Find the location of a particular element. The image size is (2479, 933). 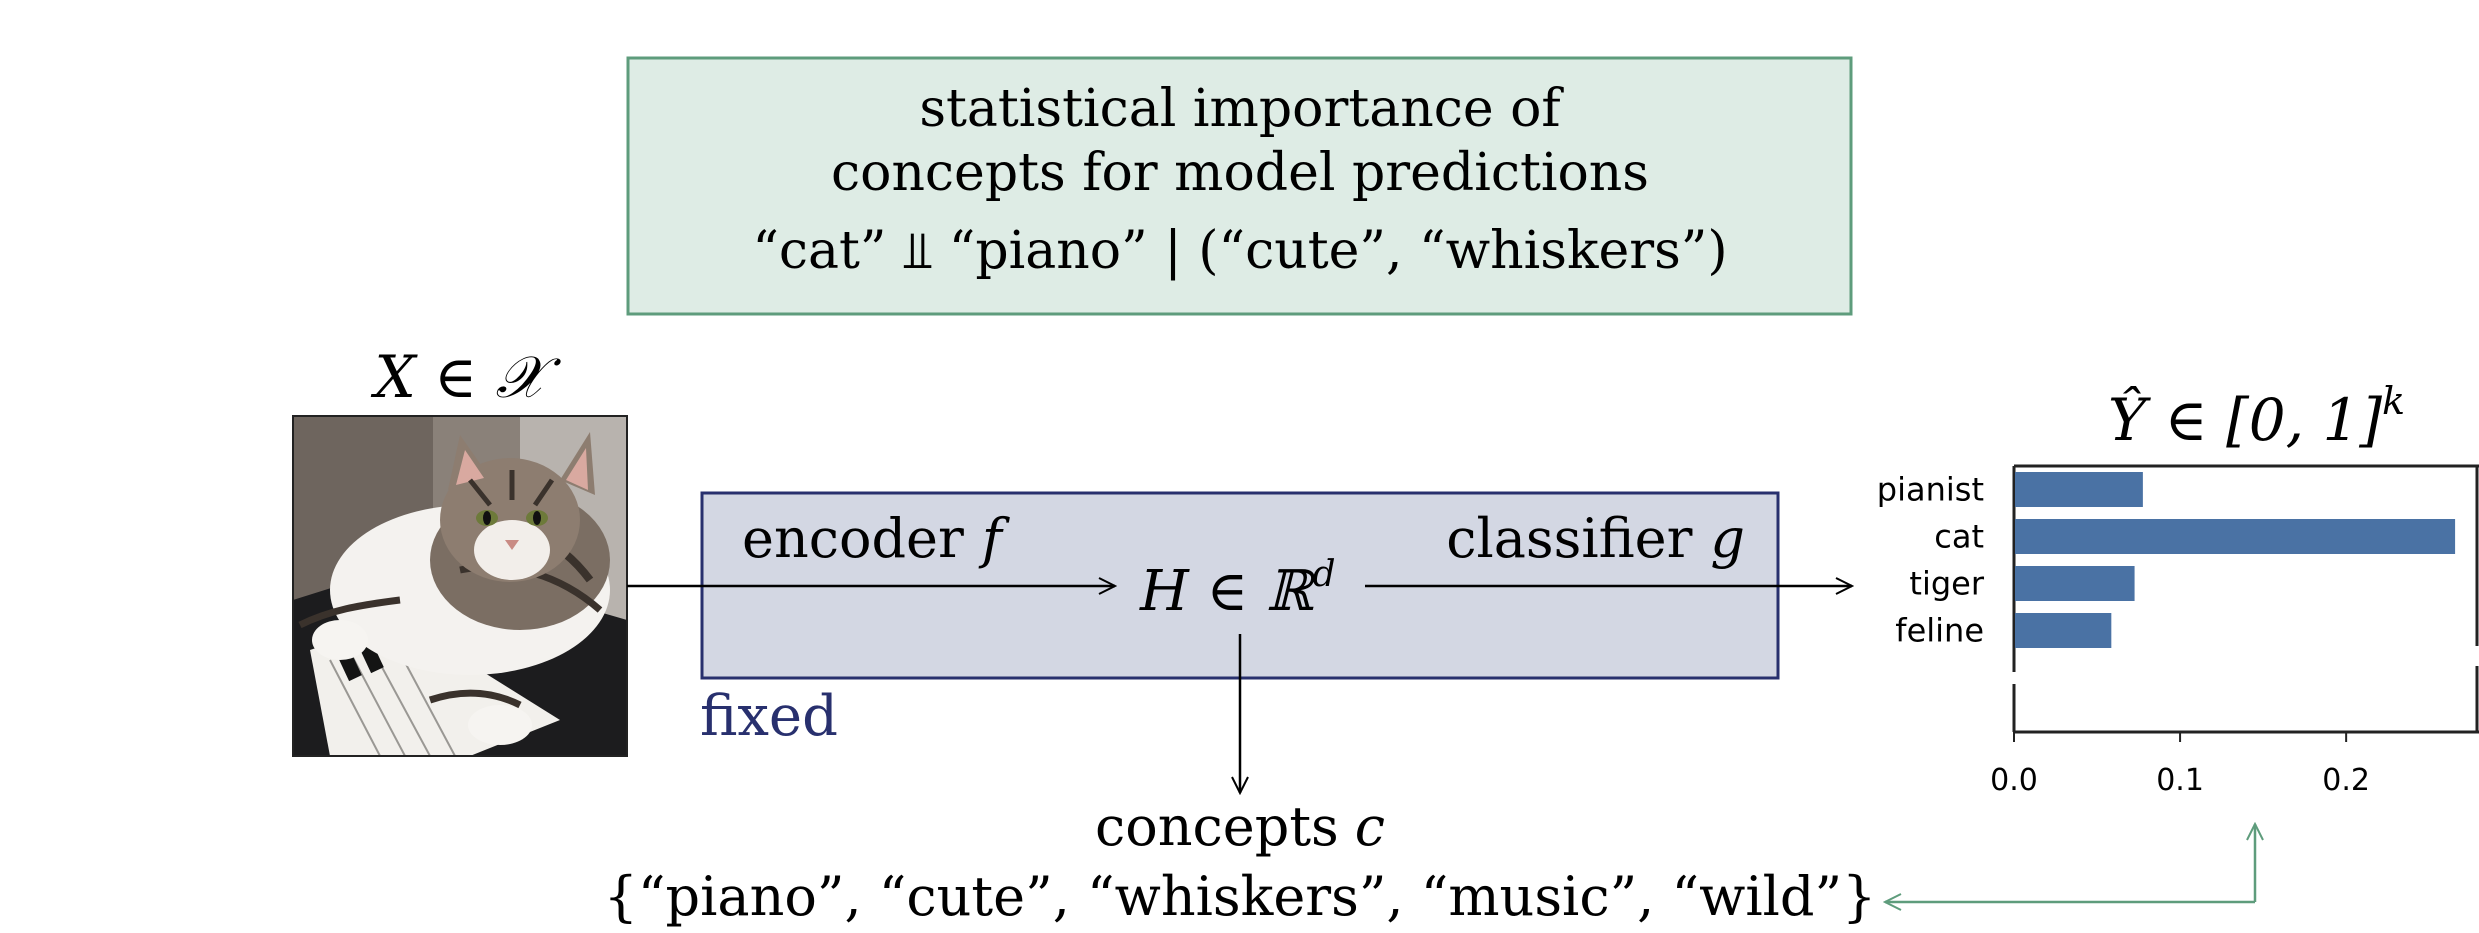

conditional-independence-statement: “cat” ⫫ “piano” | (“cute”, “whiskers”) is located at coordinates (1239, 251).